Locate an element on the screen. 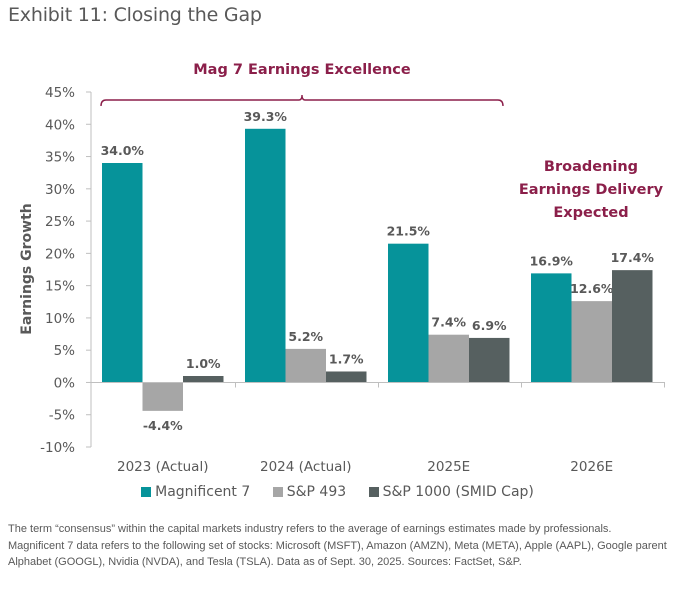 The height and width of the screenshot is (600, 675). data-label: 5.2% is located at coordinates (305, 336).